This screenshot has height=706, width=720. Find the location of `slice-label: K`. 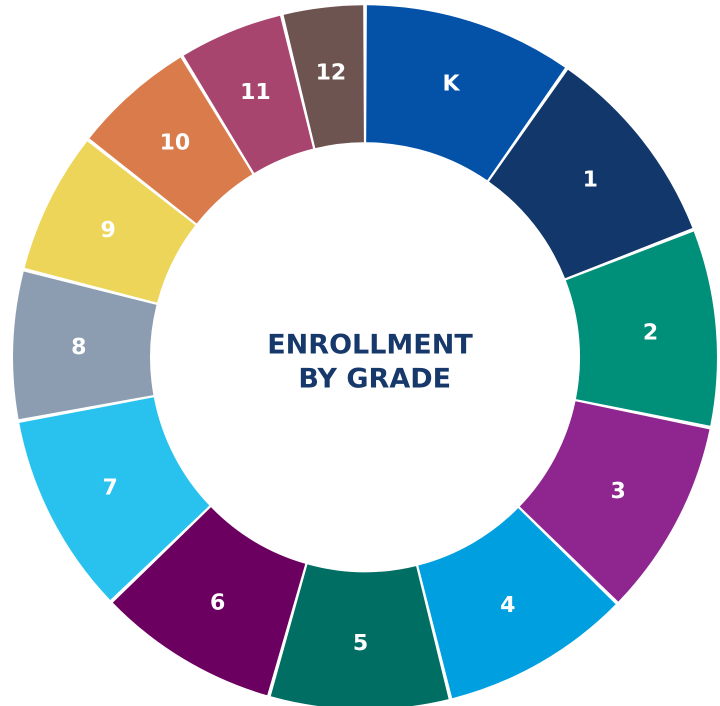

slice-label: K is located at coordinates (451, 83).